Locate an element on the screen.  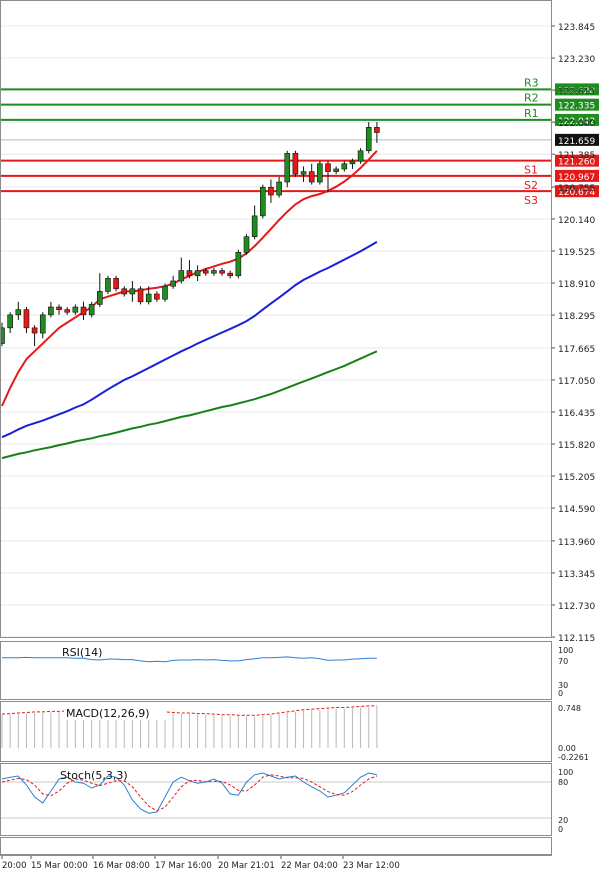
y-tick-label: 117.050 is located at coordinates (576, 382).